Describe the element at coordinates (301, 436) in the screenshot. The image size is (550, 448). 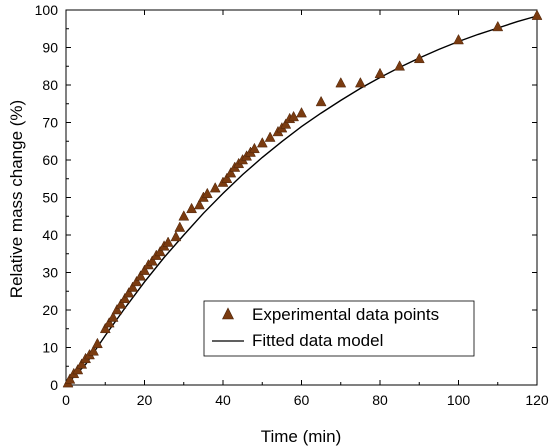
I see `x-axis-title: Time (min)` at that location.